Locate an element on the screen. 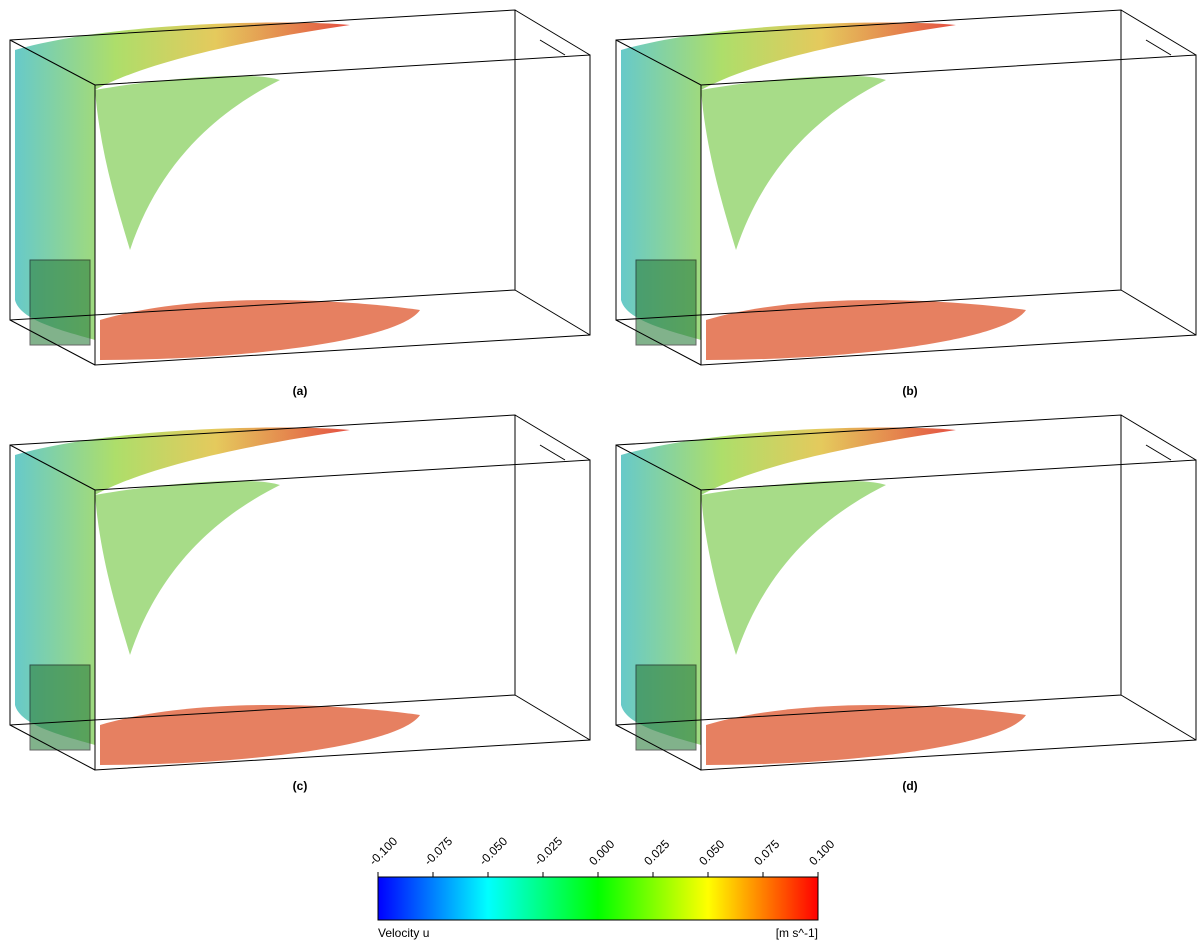 The height and width of the screenshot is (949, 1203). colorbar is located at coordinates (598, 898).